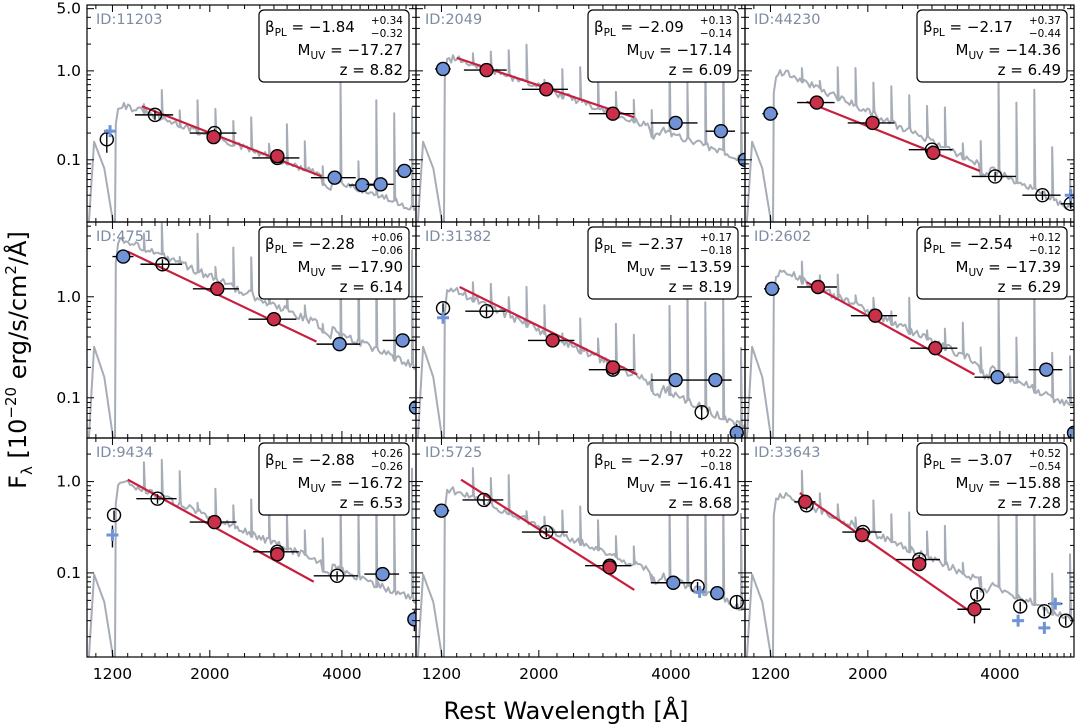 This screenshot has height=725, width=1078. I want to click on beta-lower-error: −0.44, so click(1045, 34).